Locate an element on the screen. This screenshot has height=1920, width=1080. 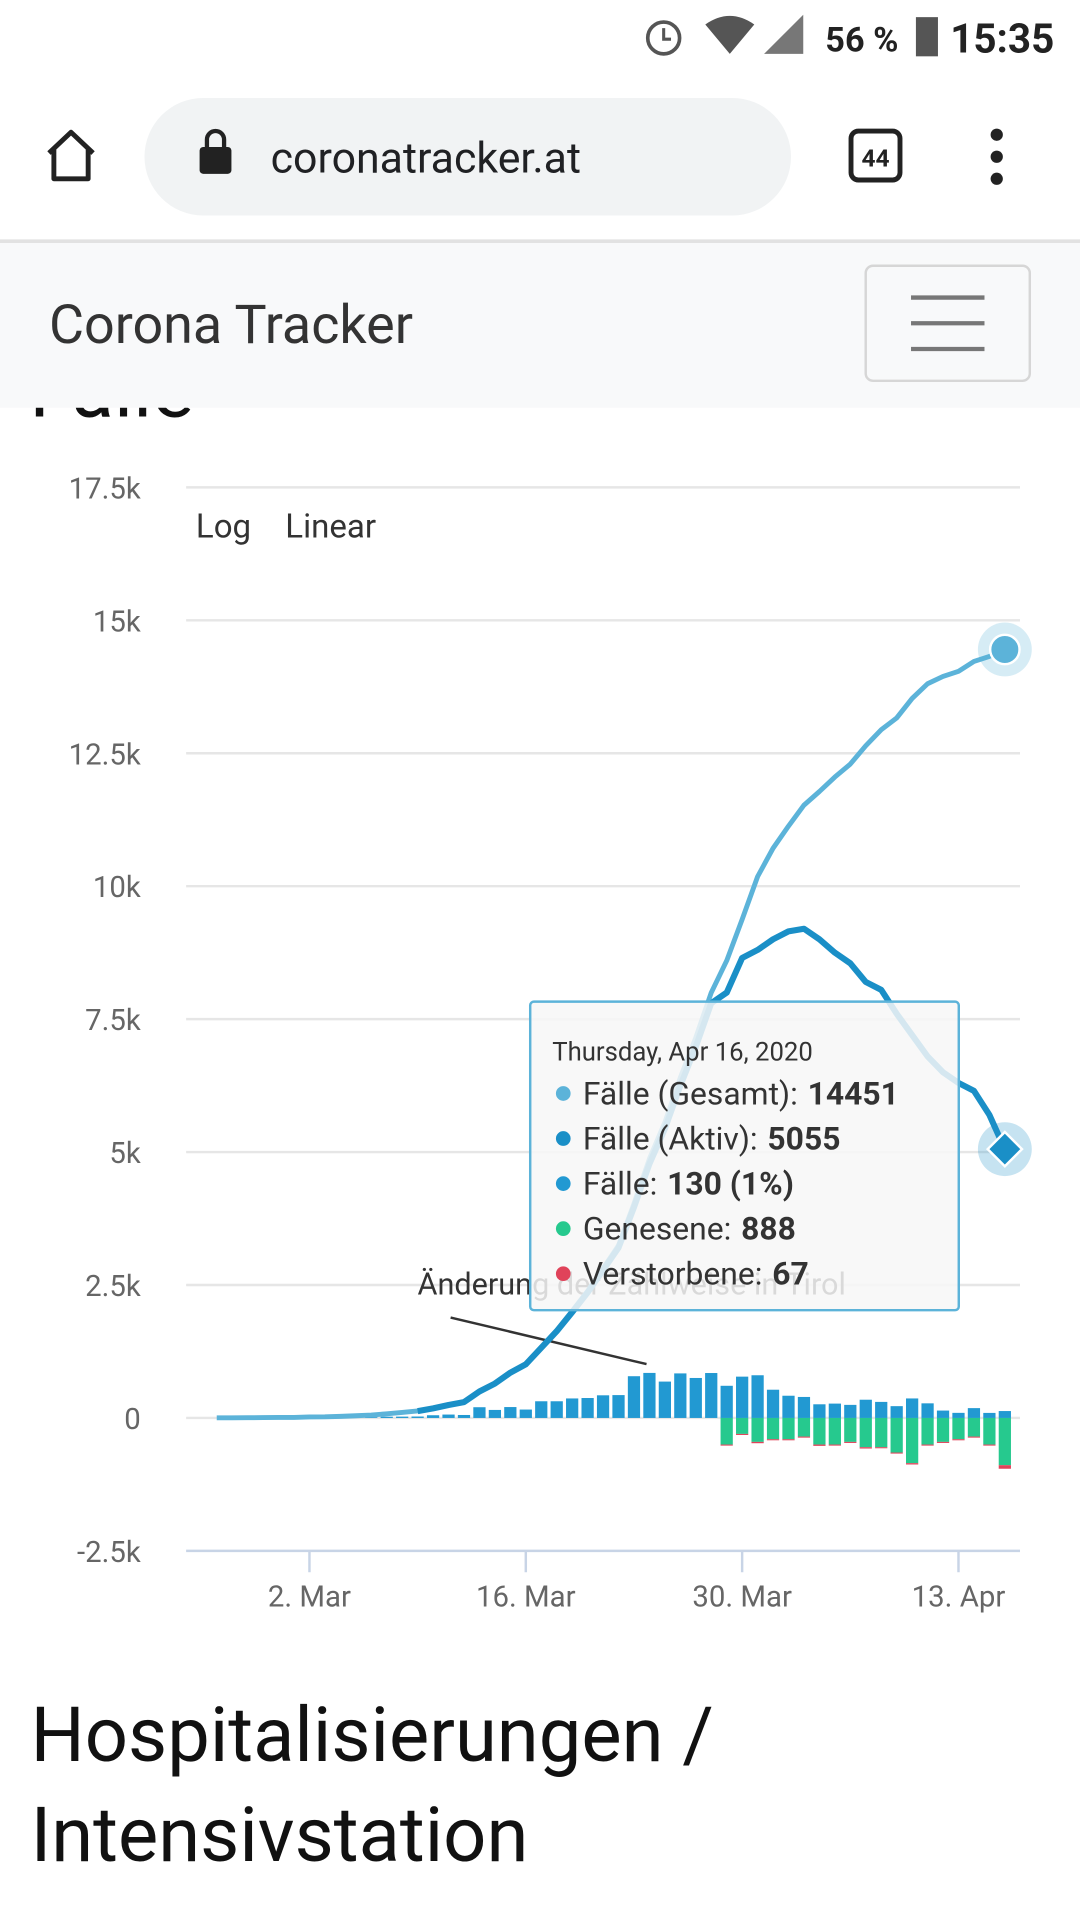
url: coronatracker.at is located at coordinates (426, 159).